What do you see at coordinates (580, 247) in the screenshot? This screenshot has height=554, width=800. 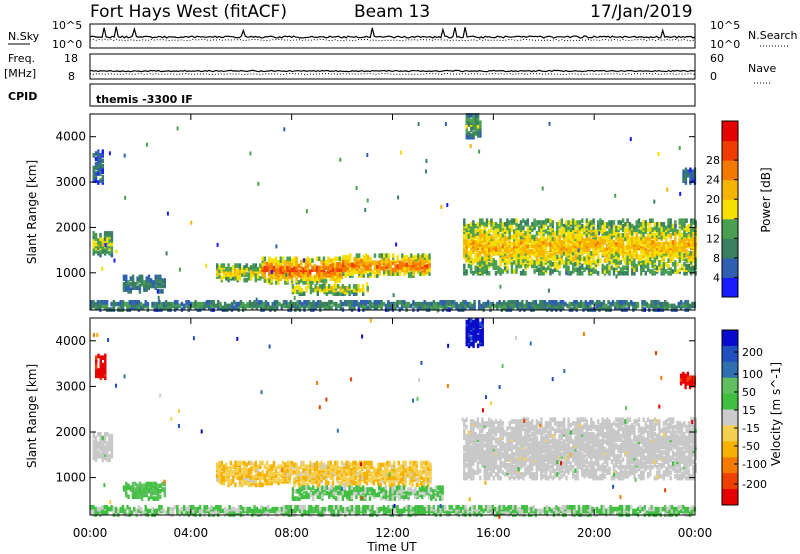 I see `power-echo-region` at bounding box center [580, 247].